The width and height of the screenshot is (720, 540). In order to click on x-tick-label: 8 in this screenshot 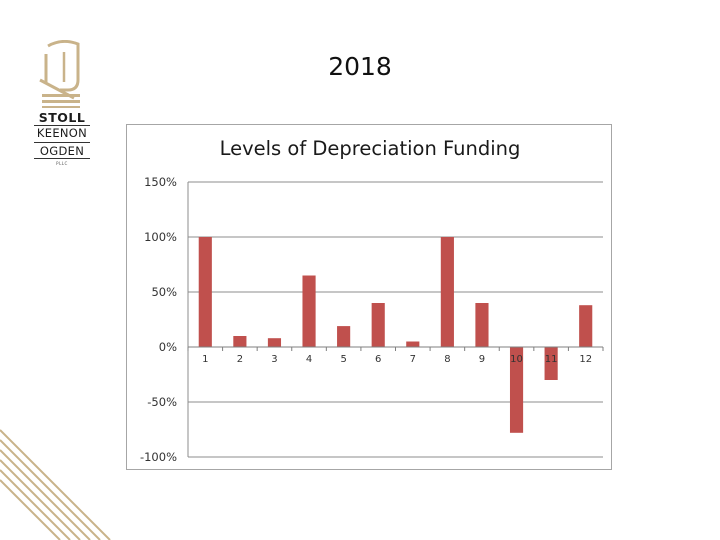, I will do `click(447, 359)`.